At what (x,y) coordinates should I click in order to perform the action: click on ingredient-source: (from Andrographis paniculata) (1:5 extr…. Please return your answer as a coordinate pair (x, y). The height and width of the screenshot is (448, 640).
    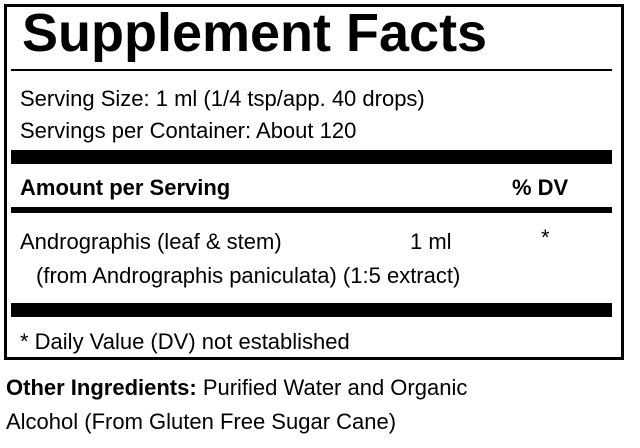
    Looking at the image, I should click on (248, 275).